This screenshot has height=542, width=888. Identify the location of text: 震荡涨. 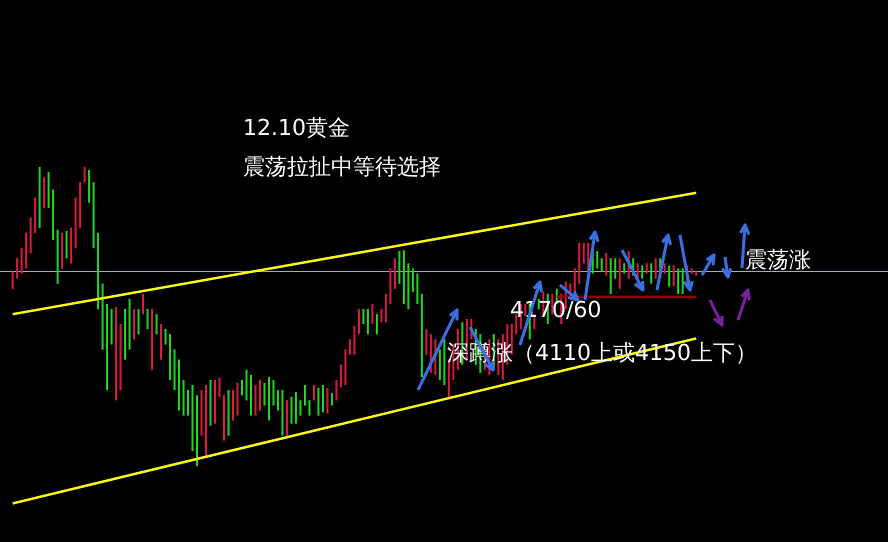
(778, 260).